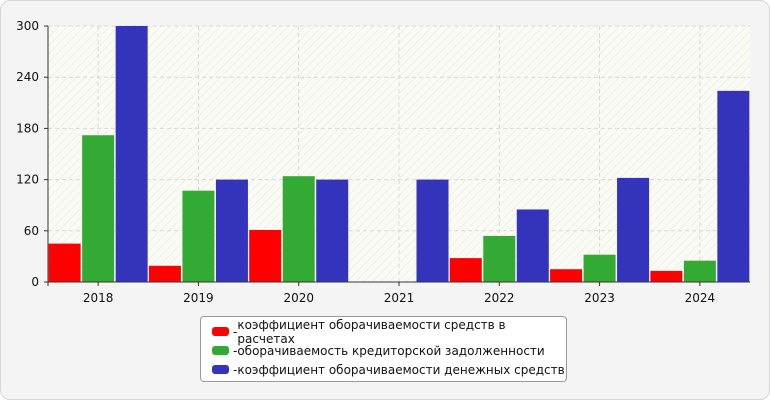 The height and width of the screenshot is (400, 770). Describe the element at coordinates (35, 282) in the screenshot. I see `y-tick-label: 0` at that location.